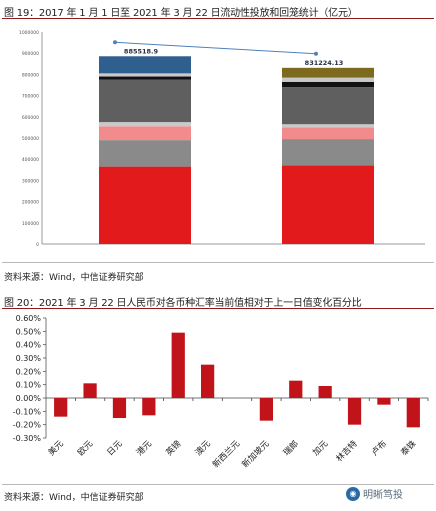  Describe the element at coordinates (29, 398) in the screenshot. I see `y-tick-label: 0.00%` at that location.